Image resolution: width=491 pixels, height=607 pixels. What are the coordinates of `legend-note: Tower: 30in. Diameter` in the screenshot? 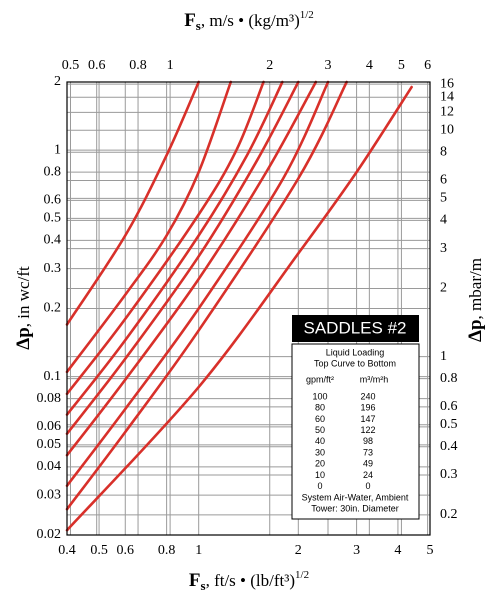 It's located at (355, 508).